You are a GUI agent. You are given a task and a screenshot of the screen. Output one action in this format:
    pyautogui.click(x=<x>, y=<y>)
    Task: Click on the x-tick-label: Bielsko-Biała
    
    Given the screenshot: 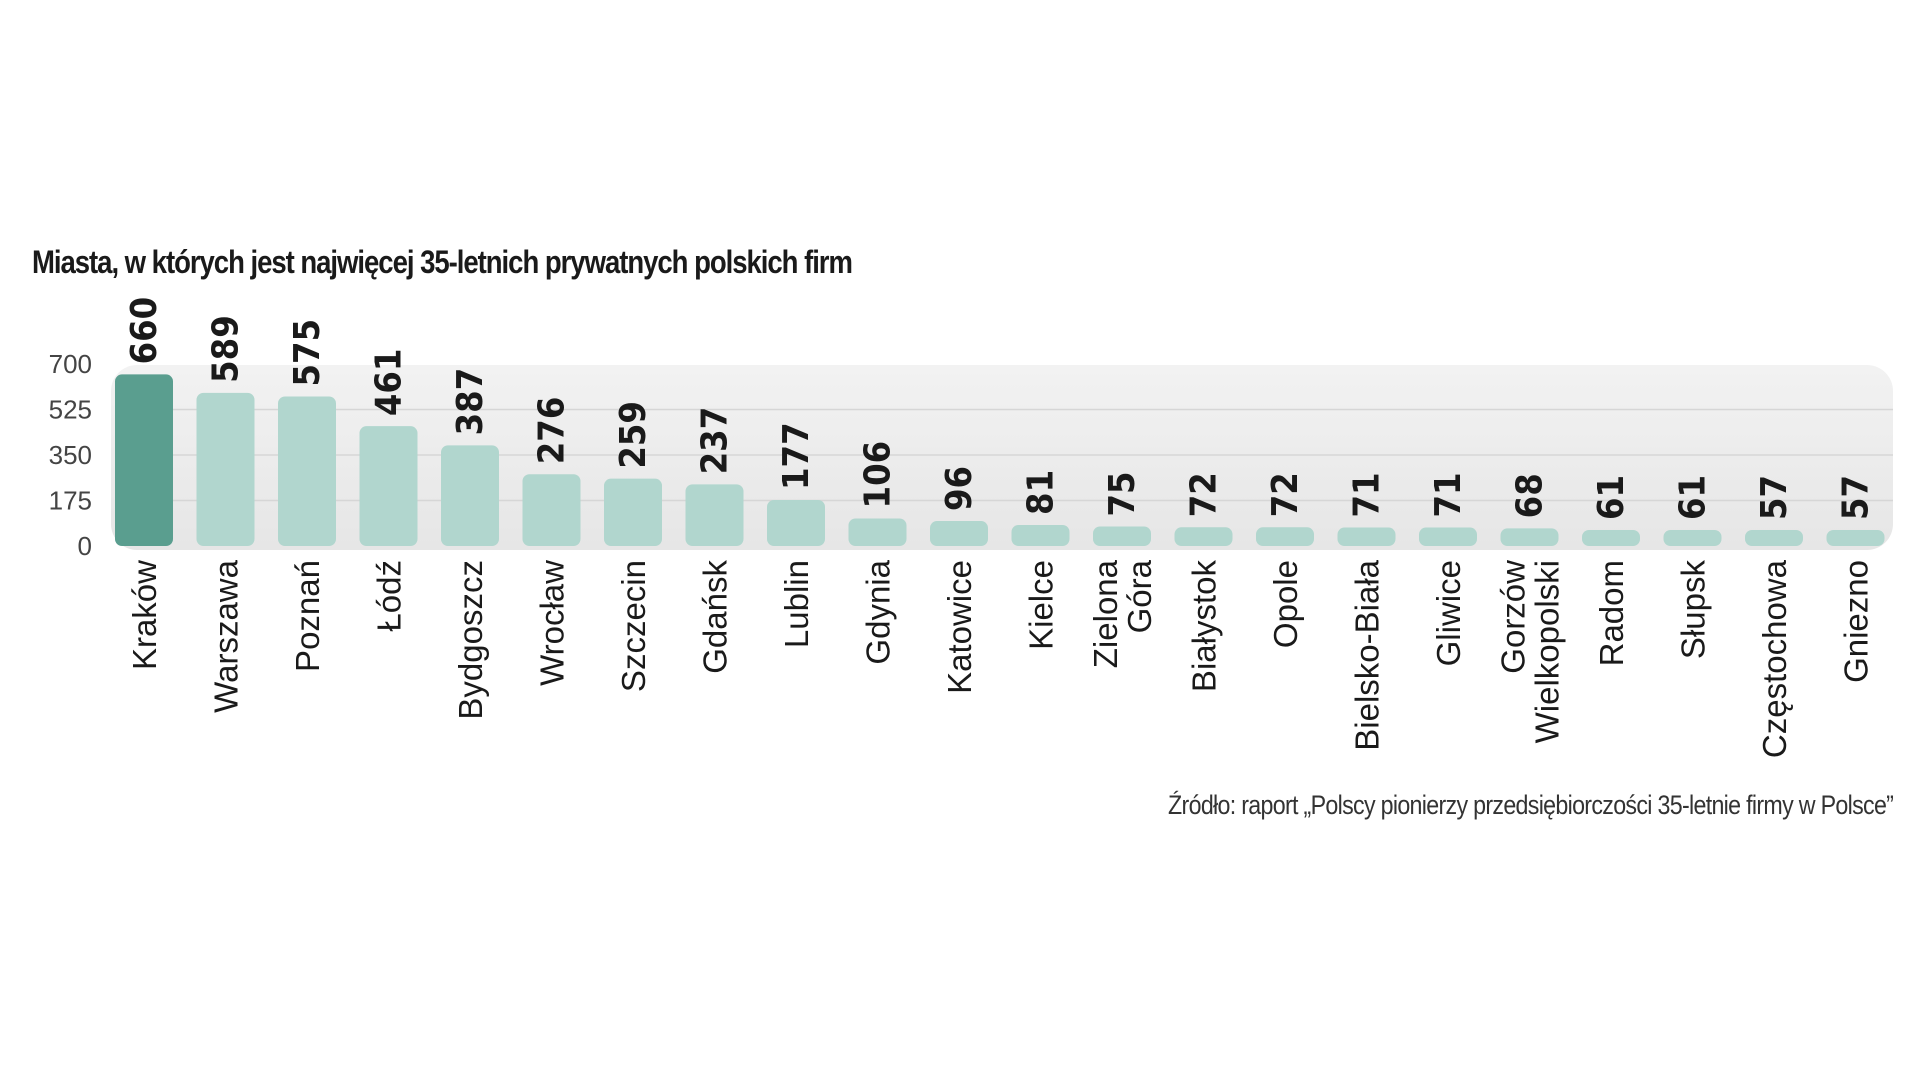 What is the action you would take?
    pyautogui.click(x=1367, y=654)
    